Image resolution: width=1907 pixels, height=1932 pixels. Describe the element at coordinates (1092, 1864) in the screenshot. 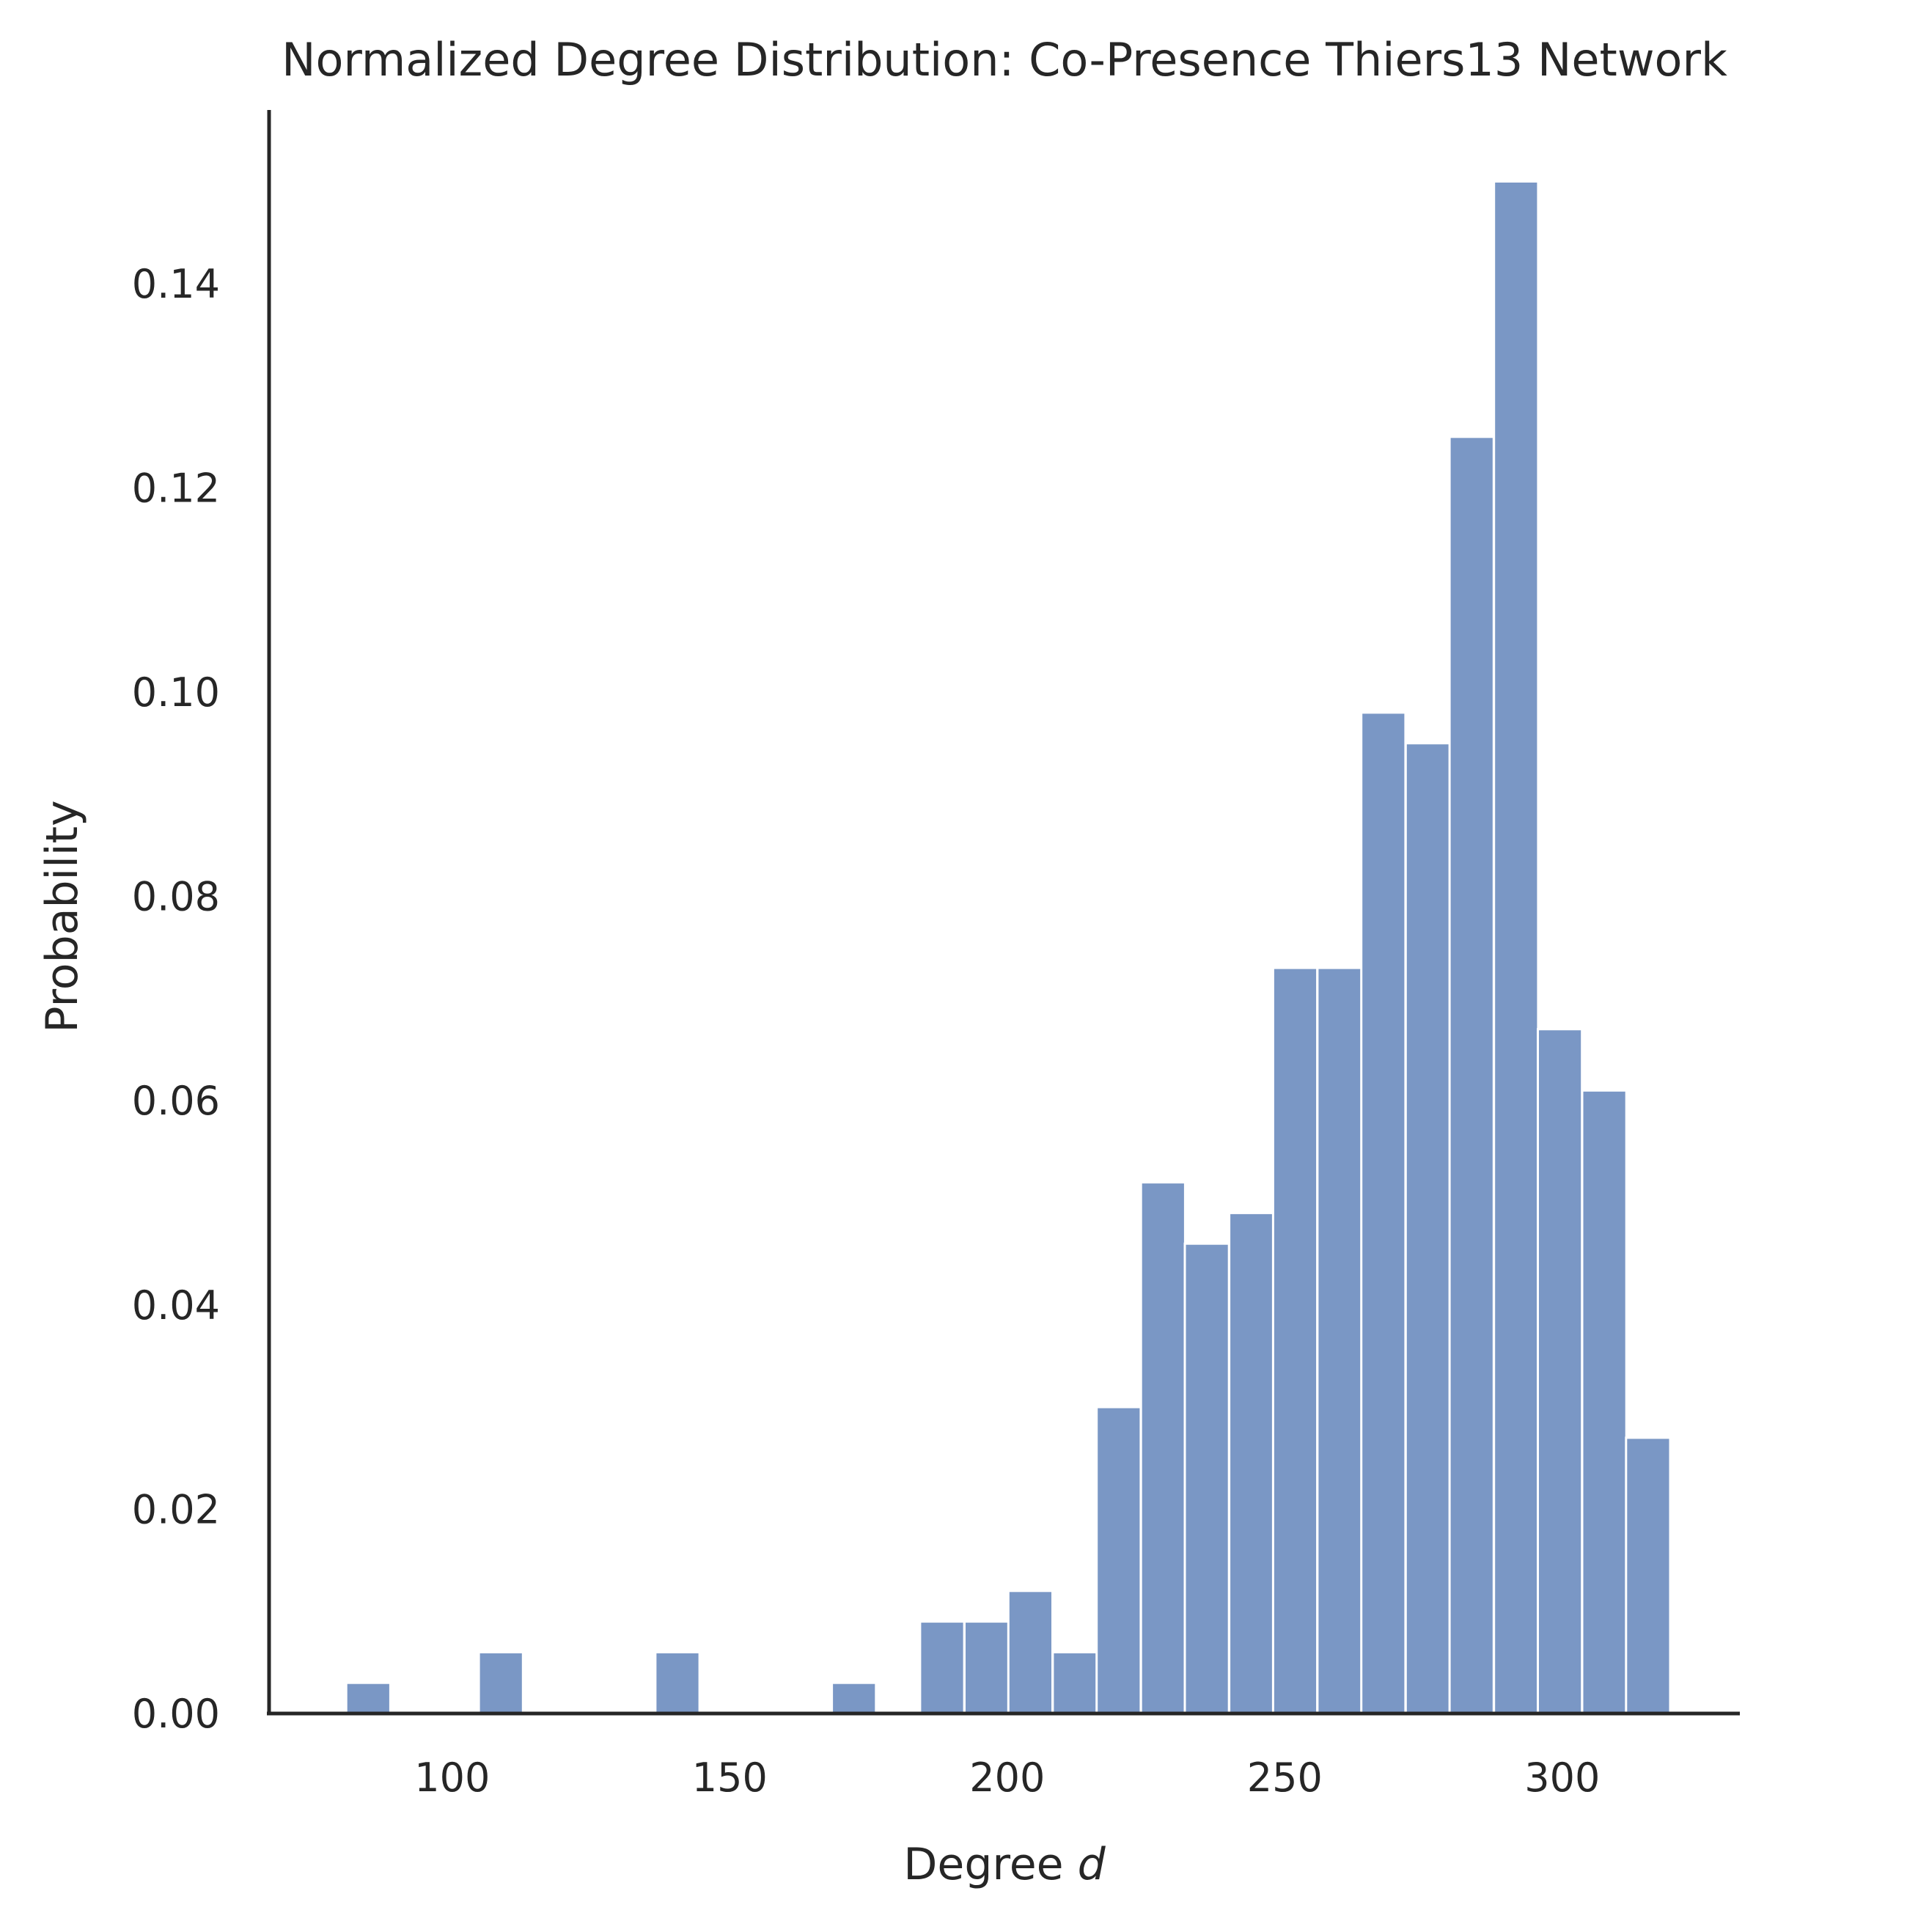

I see `x-axis-label-variable: d` at that location.